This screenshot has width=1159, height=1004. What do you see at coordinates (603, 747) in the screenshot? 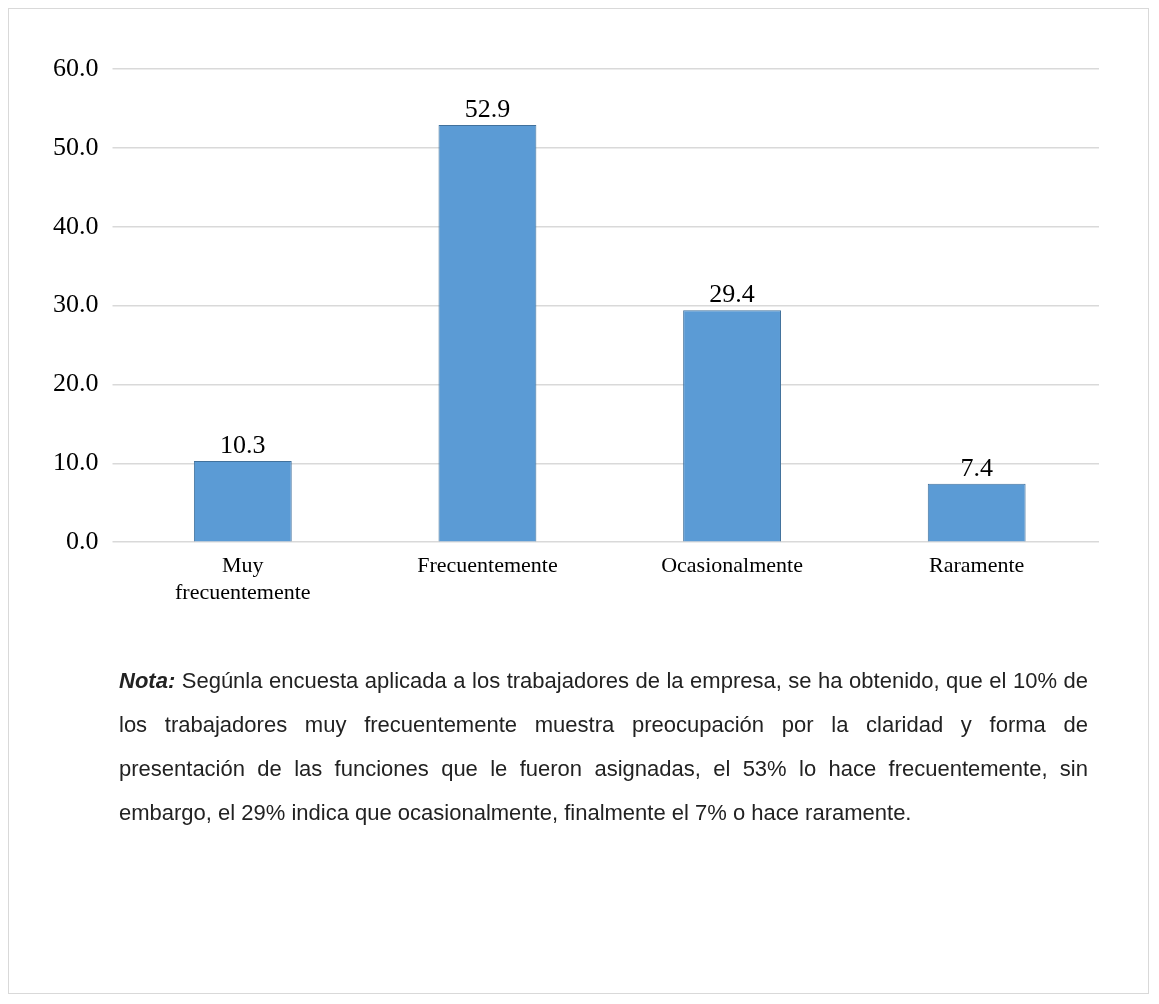
I see `text: Nota: Segúnla encuesta aplicada a los trabajadores de la empresa, se ha obtenido, que el 10% de los trabajadores muy frecuentemente muestra preocupación por la claridad y forma de presentación de las funciones que le fueron asignadas, el 53% lo hace frecuentemente, sin embargo, el 29% indica que ocasionalmente, finalmente el 7% o hace raramente.` at bounding box center [603, 747].